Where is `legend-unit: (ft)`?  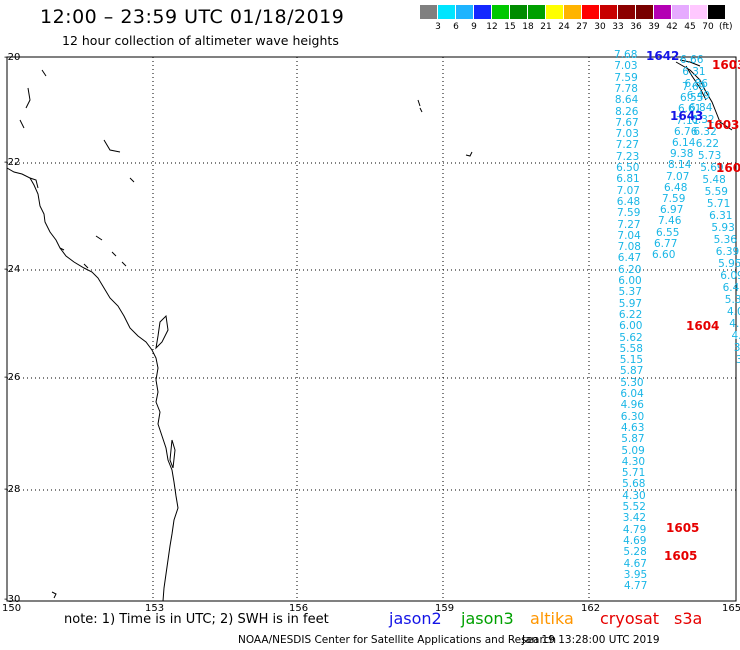
legend-unit: (ft) is located at coordinates (726, 27).